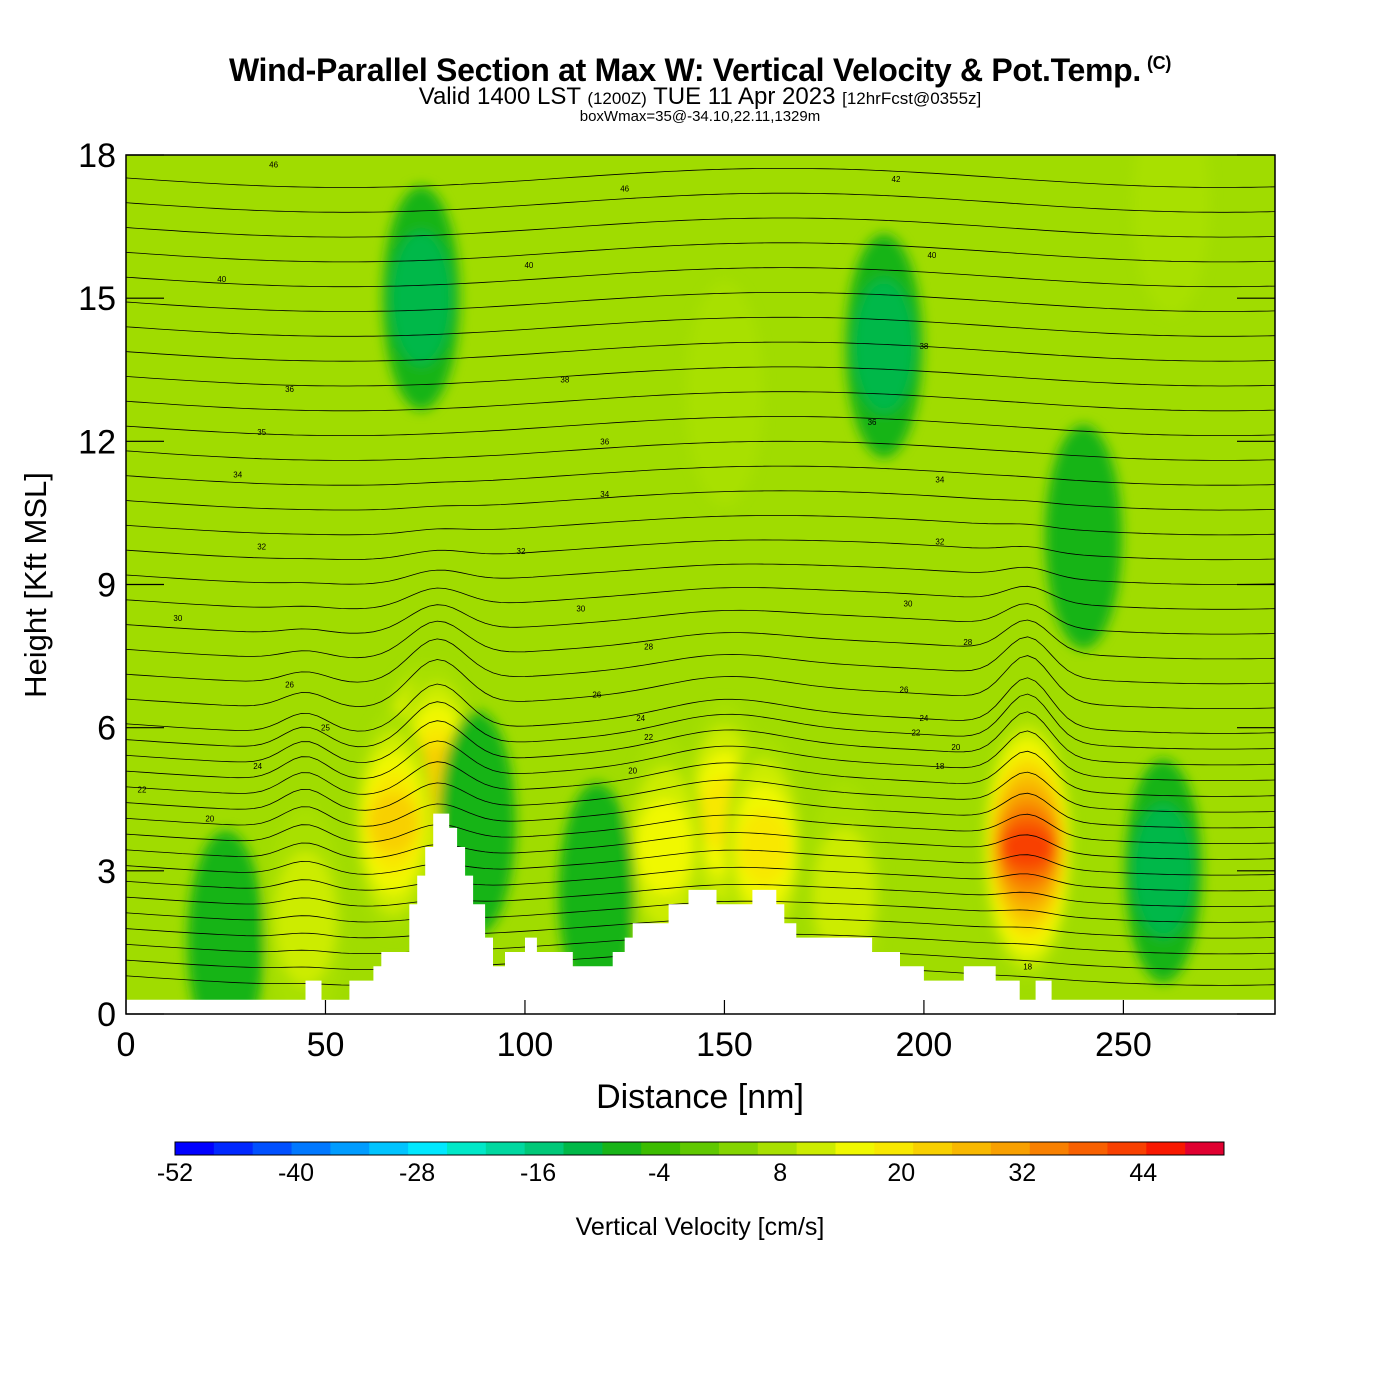 This screenshot has width=1400, height=1400. What do you see at coordinates (106, 586) in the screenshot?
I see `y-tick-label: 9` at bounding box center [106, 586].